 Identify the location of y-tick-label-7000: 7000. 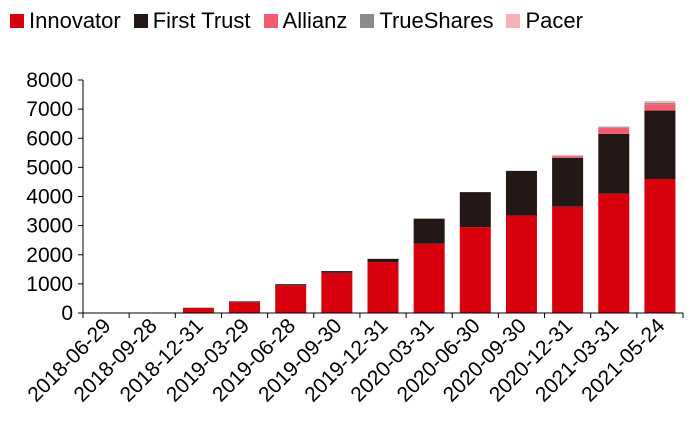
(49, 109).